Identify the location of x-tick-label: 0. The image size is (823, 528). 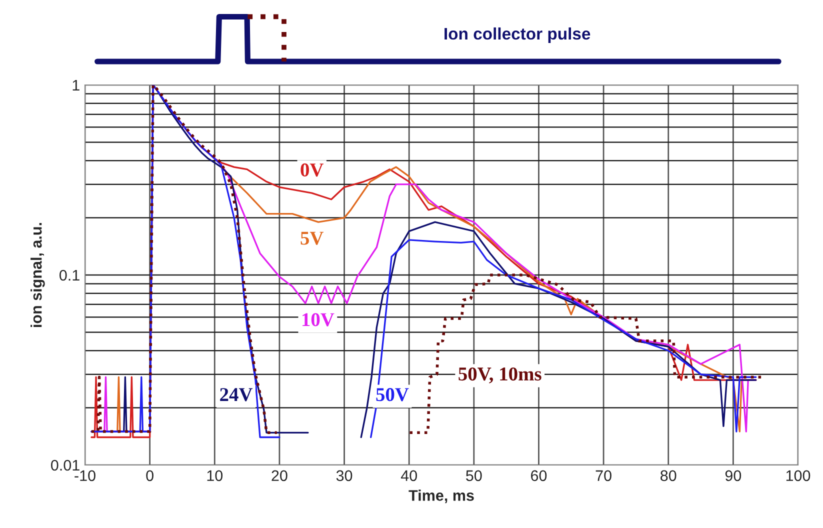
(150, 476).